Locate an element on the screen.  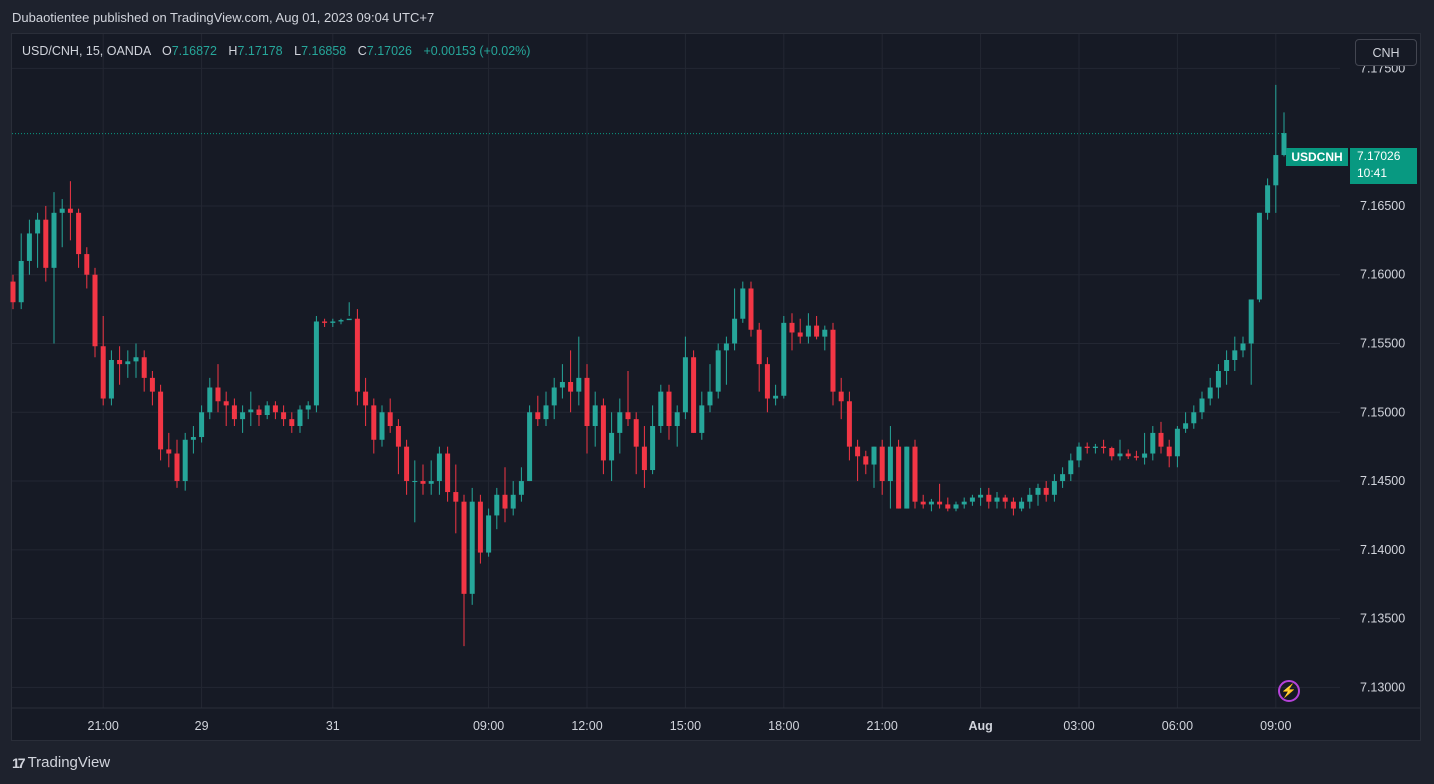
low-value: 7.16858 is located at coordinates (324, 51).